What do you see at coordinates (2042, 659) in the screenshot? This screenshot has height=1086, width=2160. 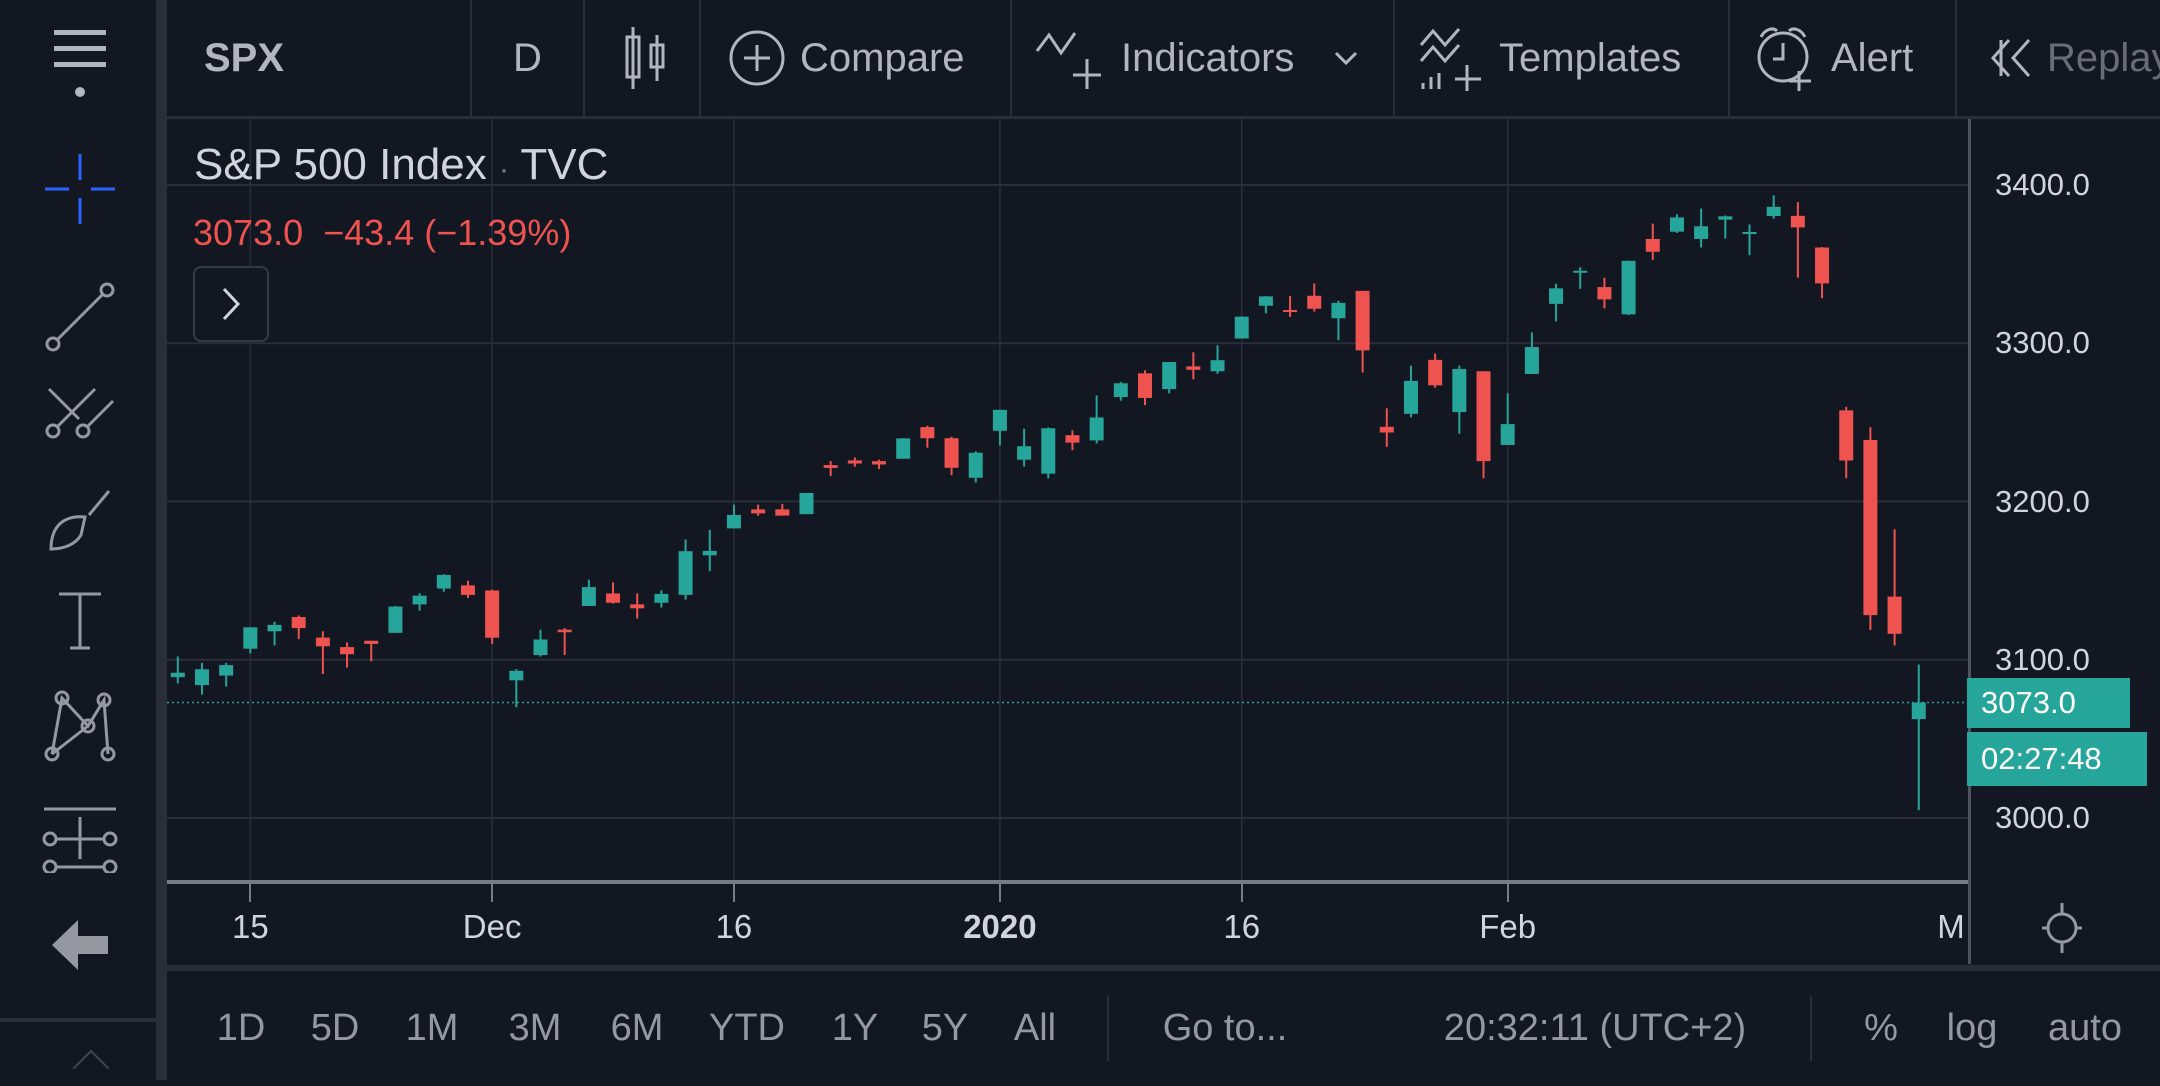 I see `price-tick-label: 3100.0` at bounding box center [2042, 659].